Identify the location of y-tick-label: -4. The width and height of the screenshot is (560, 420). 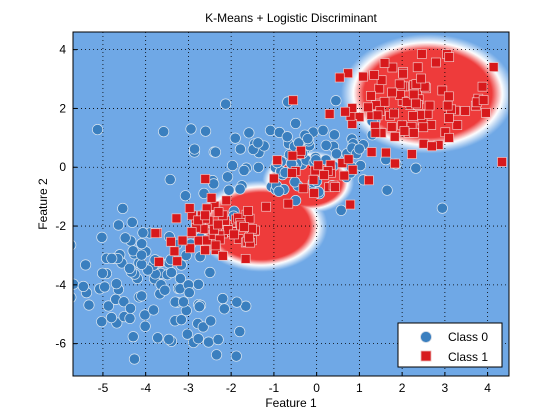
(60, 285).